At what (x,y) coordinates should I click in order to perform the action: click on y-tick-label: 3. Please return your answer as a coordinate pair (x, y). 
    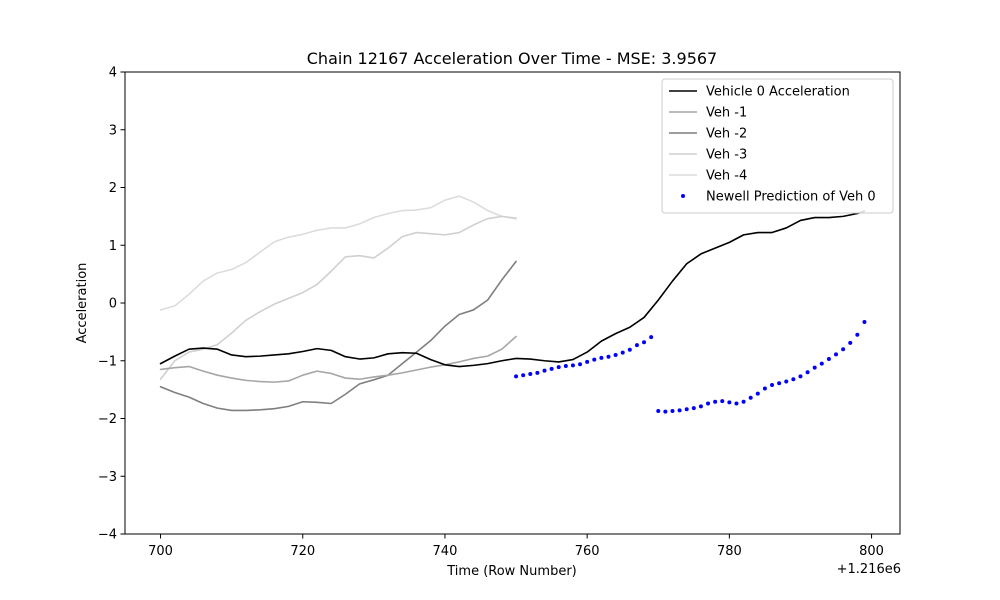
    Looking at the image, I should click on (113, 130).